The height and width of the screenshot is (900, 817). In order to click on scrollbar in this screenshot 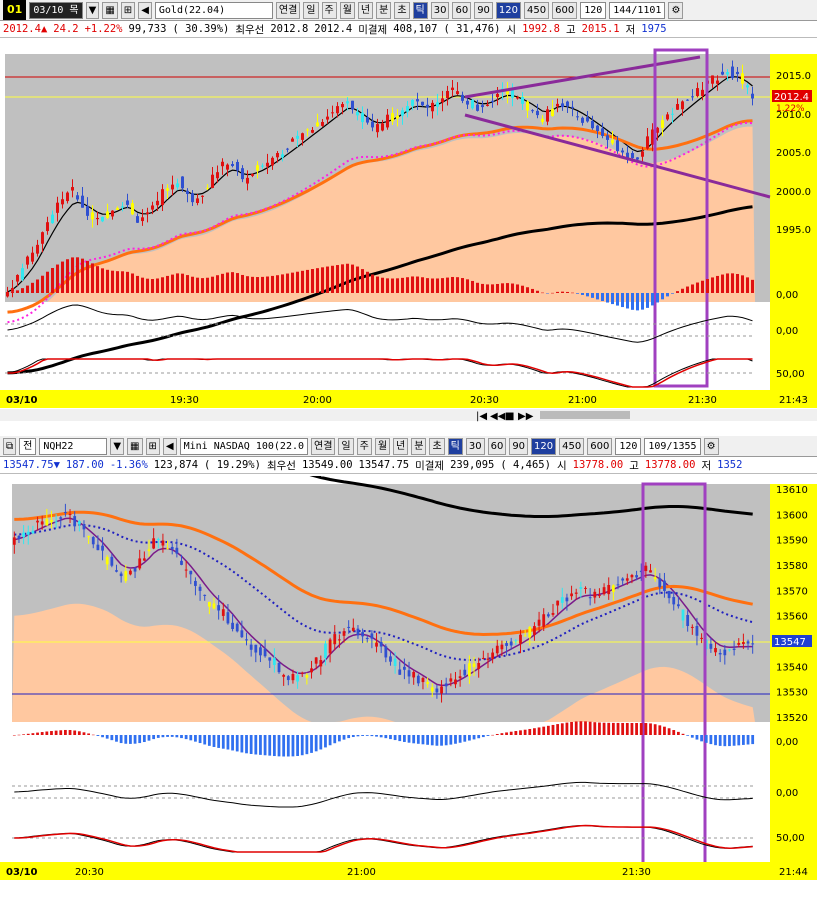, I will do `click(408, 415)`.